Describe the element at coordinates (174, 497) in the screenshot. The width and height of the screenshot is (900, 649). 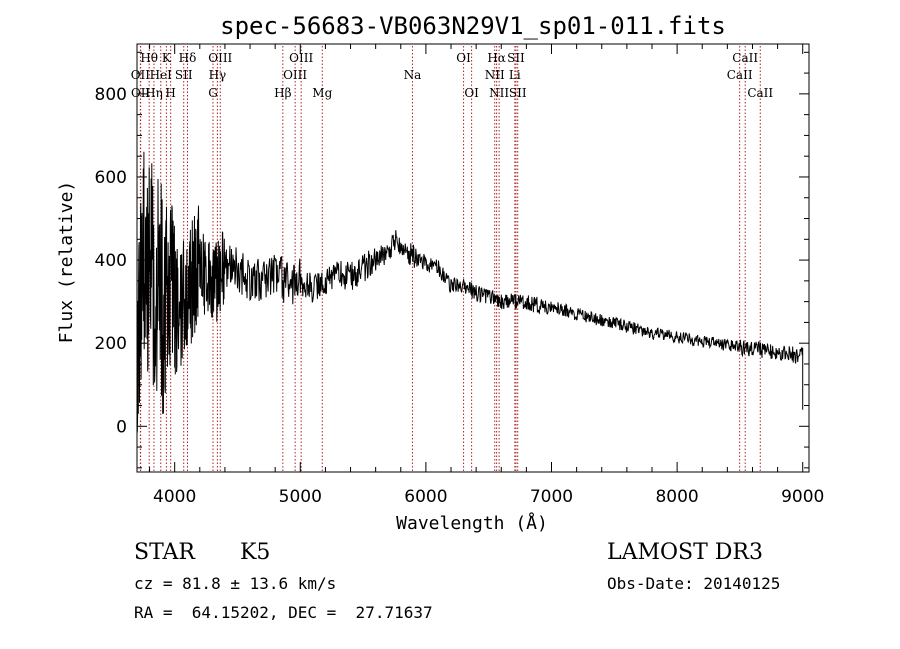
I see `x-tick-label-0: 4000` at that location.